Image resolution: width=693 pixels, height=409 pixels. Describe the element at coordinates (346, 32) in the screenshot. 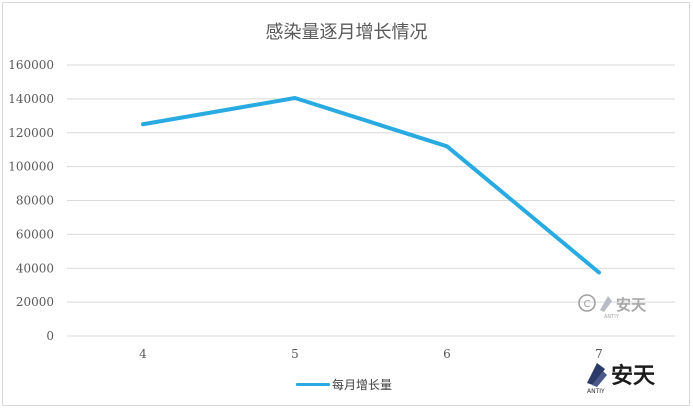

I see `chart-title: 感染量逐月增长情况` at that location.